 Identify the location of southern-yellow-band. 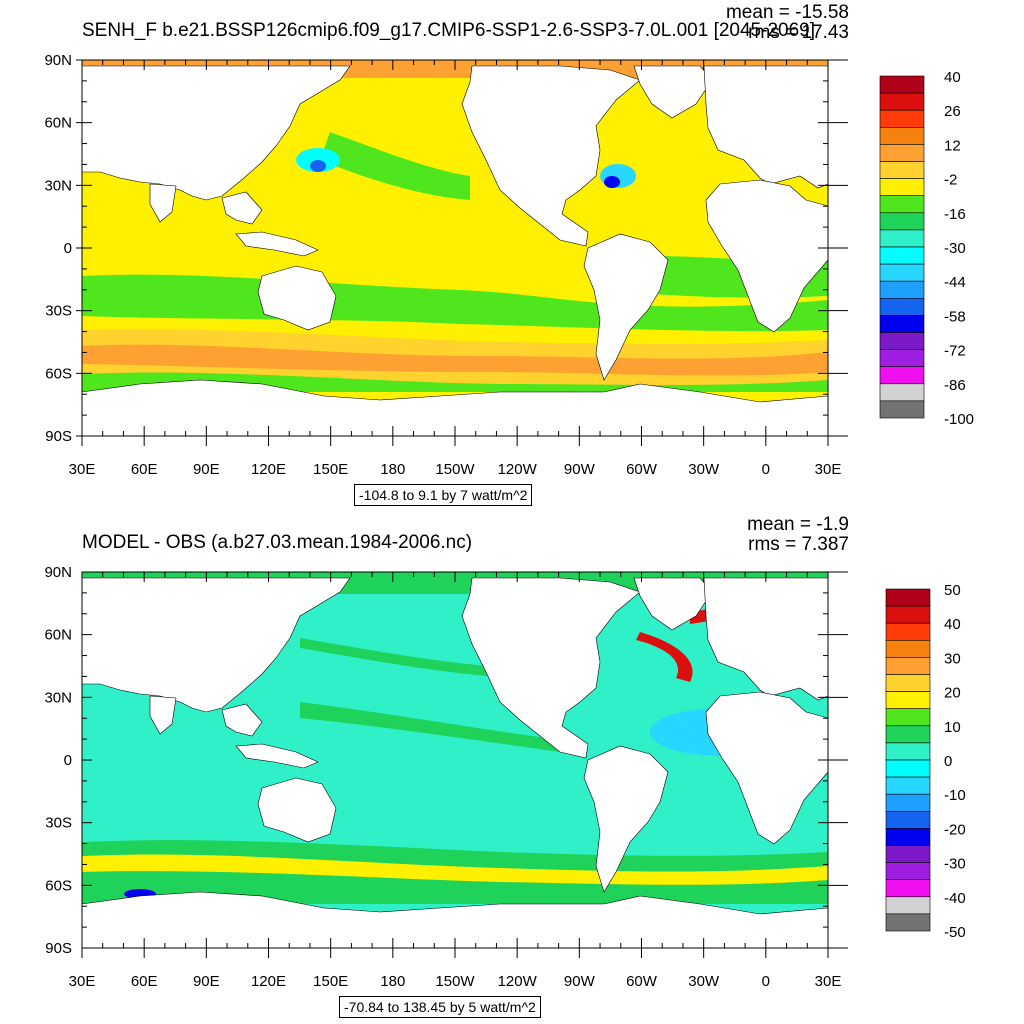
(455, 869).